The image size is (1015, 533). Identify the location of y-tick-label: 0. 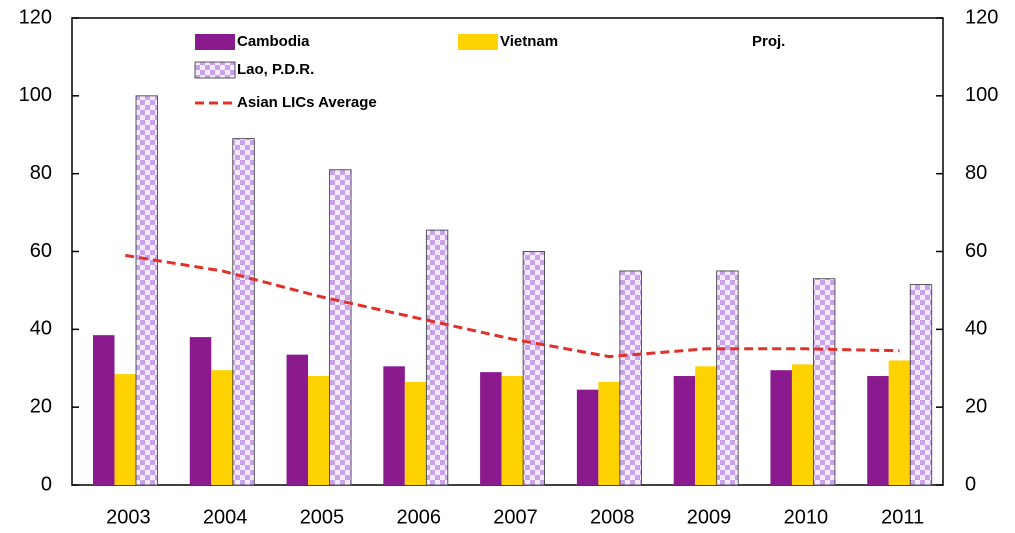
(46, 484).